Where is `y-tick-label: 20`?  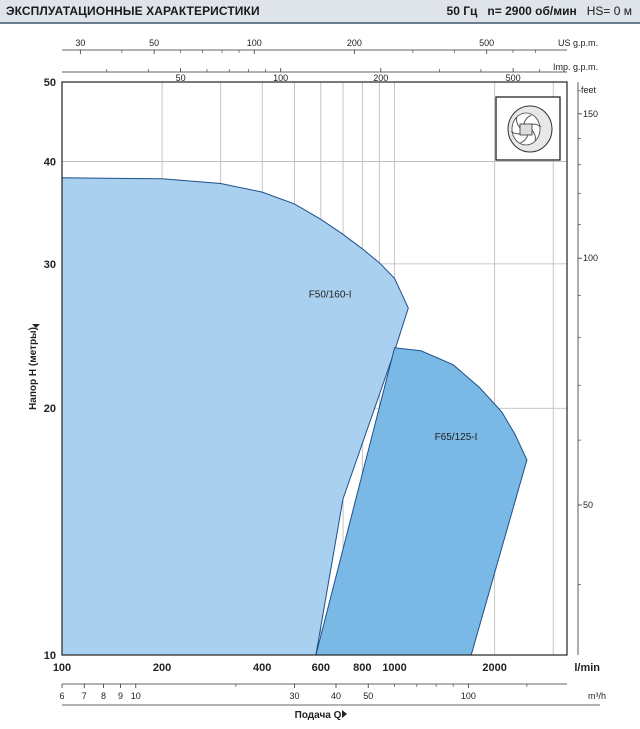
y-tick-label: 20 is located at coordinates (50, 409).